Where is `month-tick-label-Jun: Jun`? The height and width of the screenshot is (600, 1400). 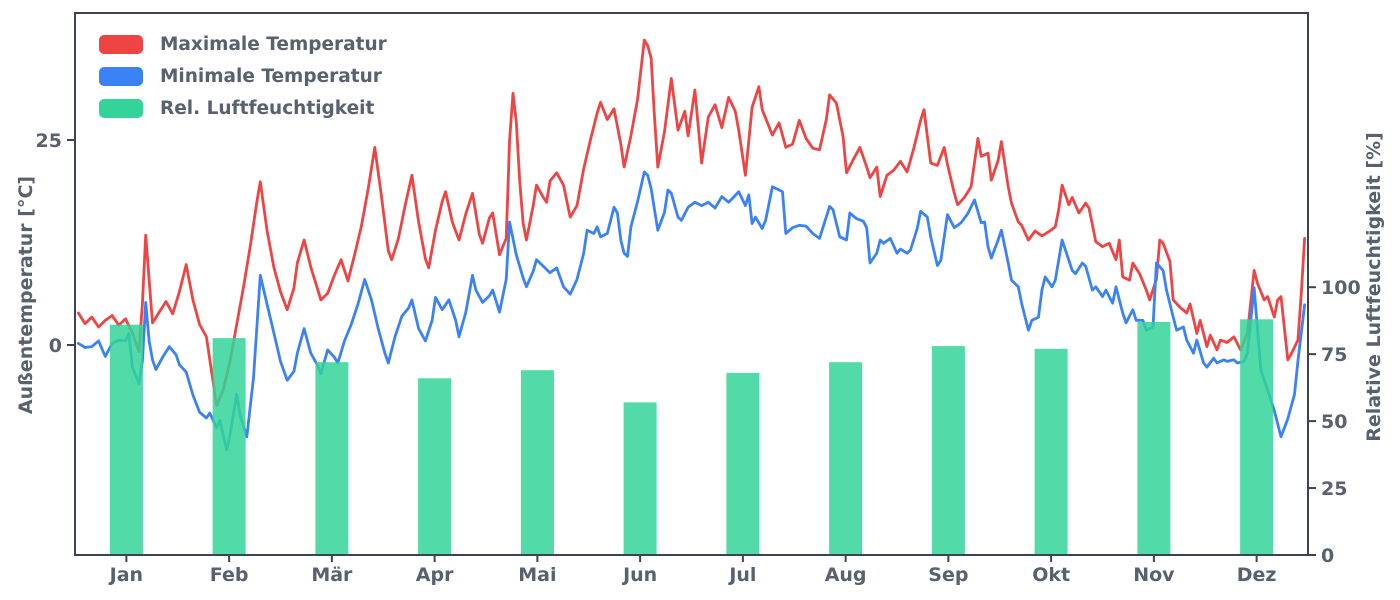 month-tick-label-Jun: Jun is located at coordinates (639, 575).